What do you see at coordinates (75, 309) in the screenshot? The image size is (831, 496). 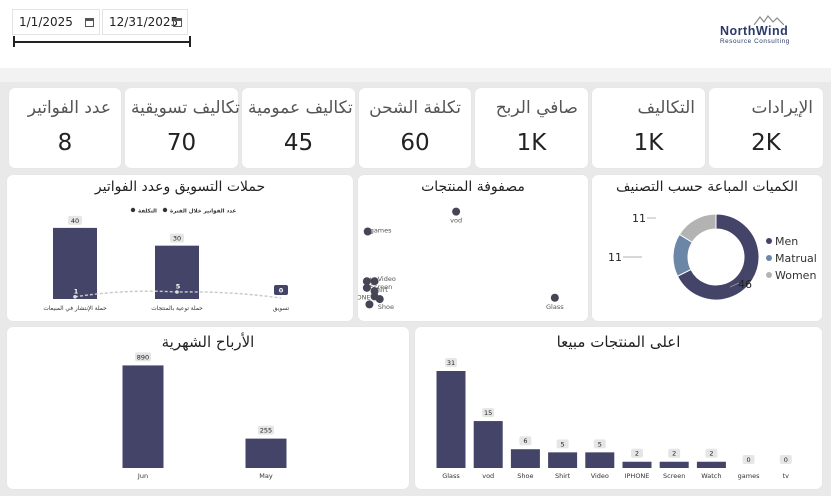 I see `category-label: حملة الإنتشار في المبيعات` at bounding box center [75, 309].